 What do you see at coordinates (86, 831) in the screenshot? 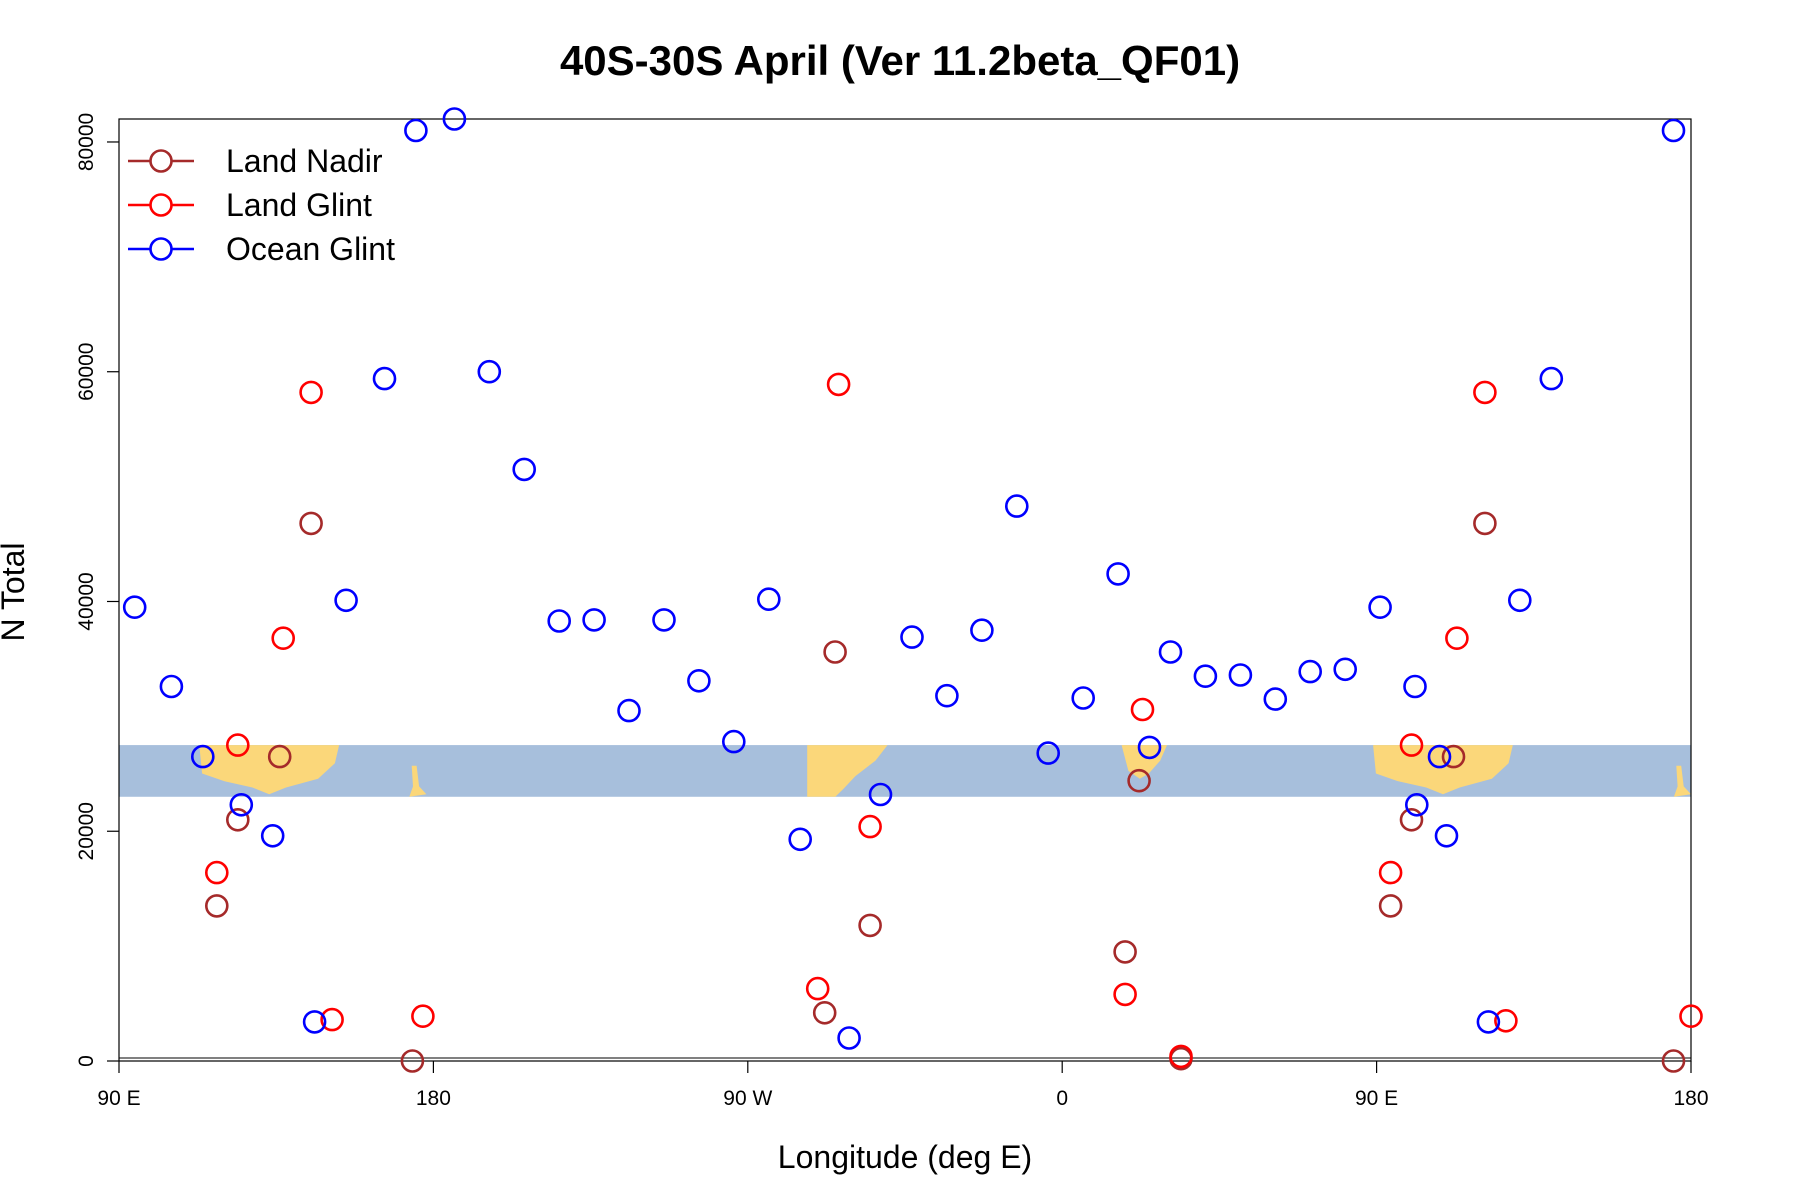
I see `y-tick-label: 20000` at bounding box center [86, 831].